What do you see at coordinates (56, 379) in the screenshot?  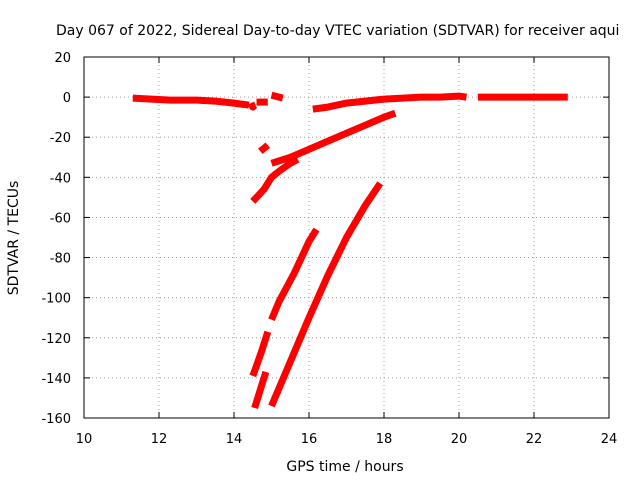 I see `y-tick-label: -140` at bounding box center [56, 379].